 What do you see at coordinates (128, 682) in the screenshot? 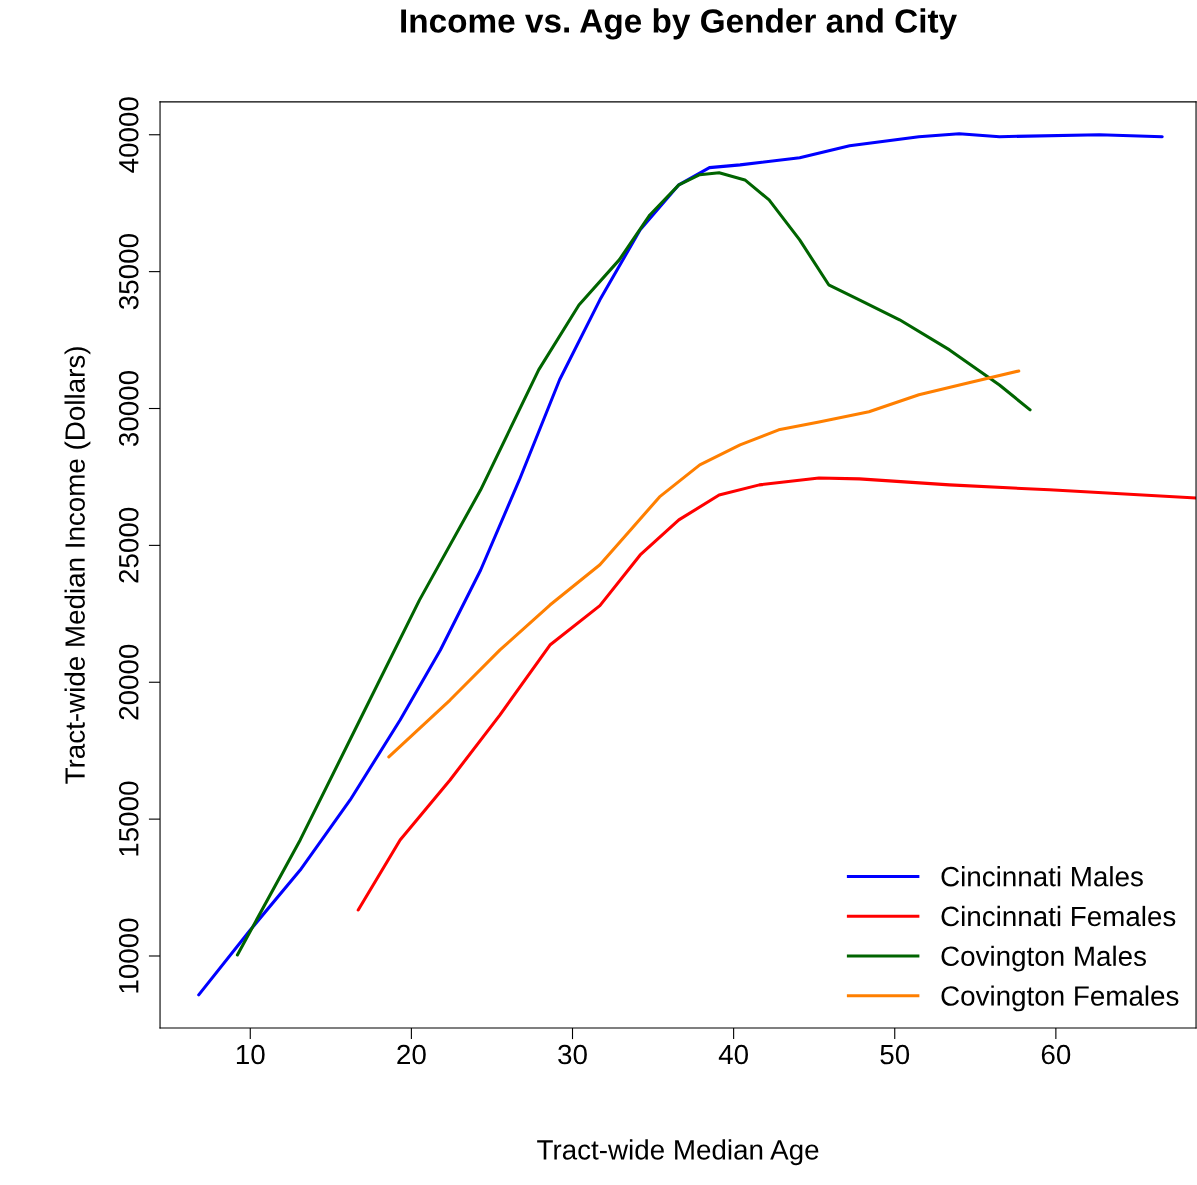
I see `y-tick-label: 20000` at bounding box center [128, 682].